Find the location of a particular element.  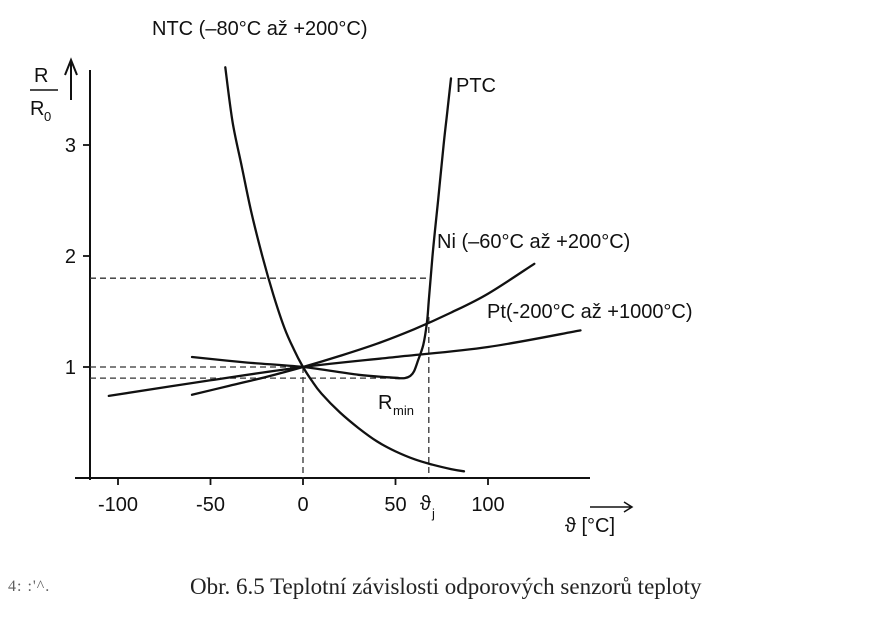

y-axis-label-numerator: R is located at coordinates (41, 76).